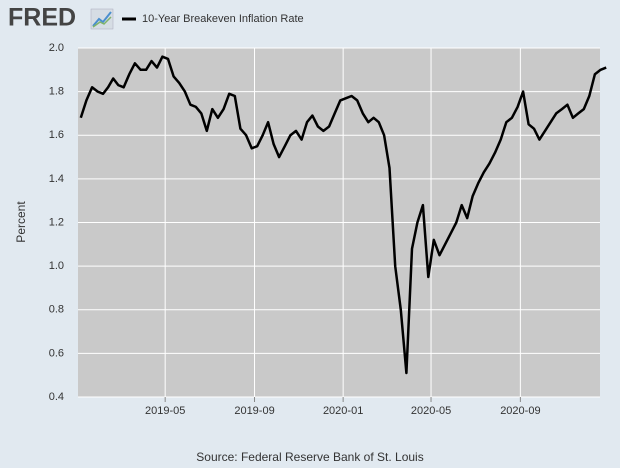 The image size is (620, 468). Describe the element at coordinates (42, 18) in the screenshot. I see `logo: FRED` at that location.